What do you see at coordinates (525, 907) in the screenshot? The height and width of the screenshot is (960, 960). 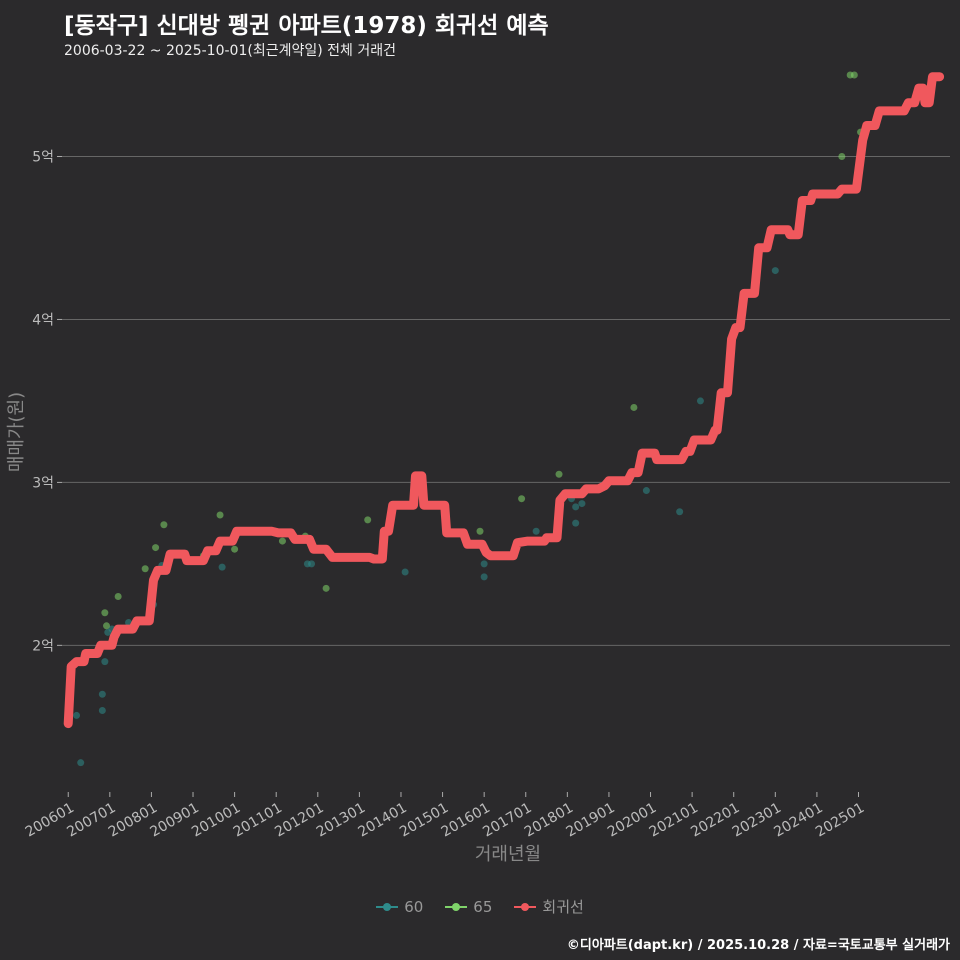 I see `legend-key-regression` at bounding box center [525, 907].